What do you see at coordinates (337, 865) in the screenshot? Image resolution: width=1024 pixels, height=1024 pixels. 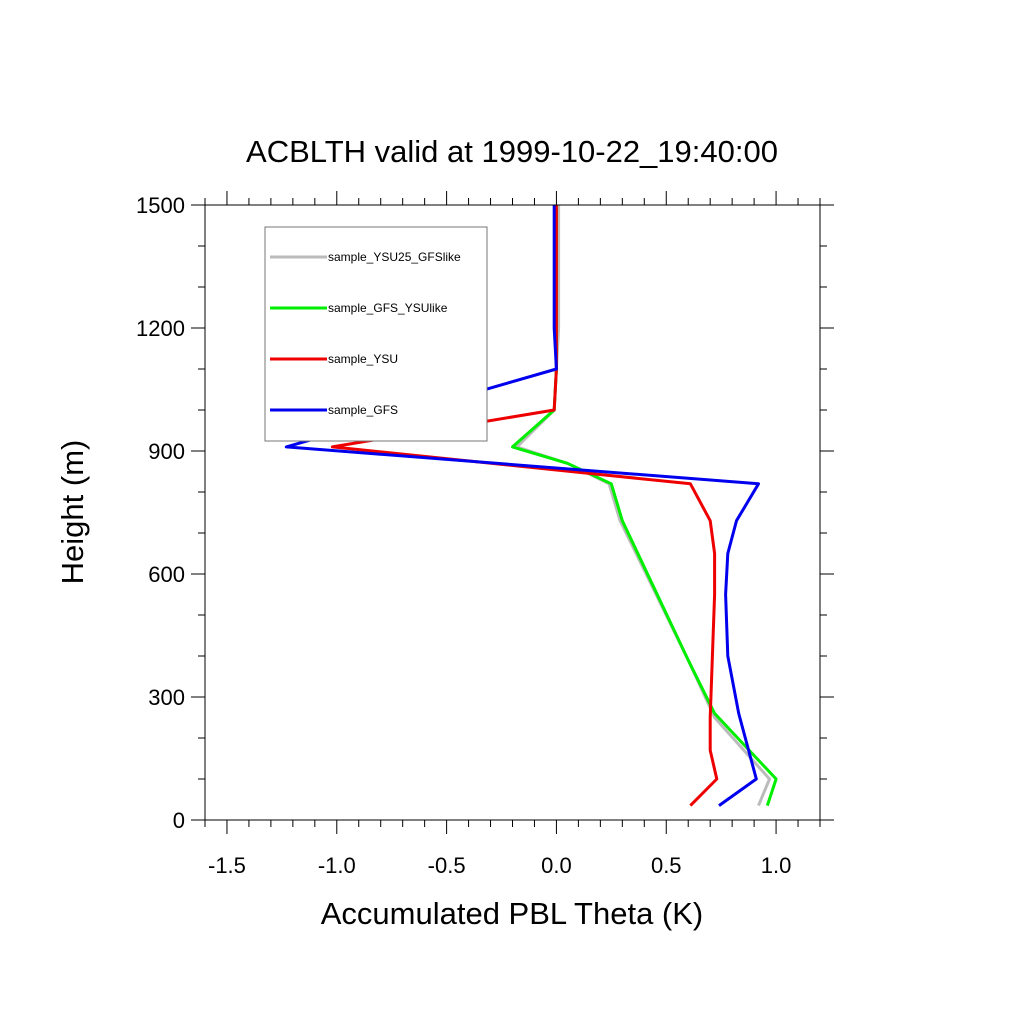 I see `x-tick-label: -1.0` at bounding box center [337, 865].